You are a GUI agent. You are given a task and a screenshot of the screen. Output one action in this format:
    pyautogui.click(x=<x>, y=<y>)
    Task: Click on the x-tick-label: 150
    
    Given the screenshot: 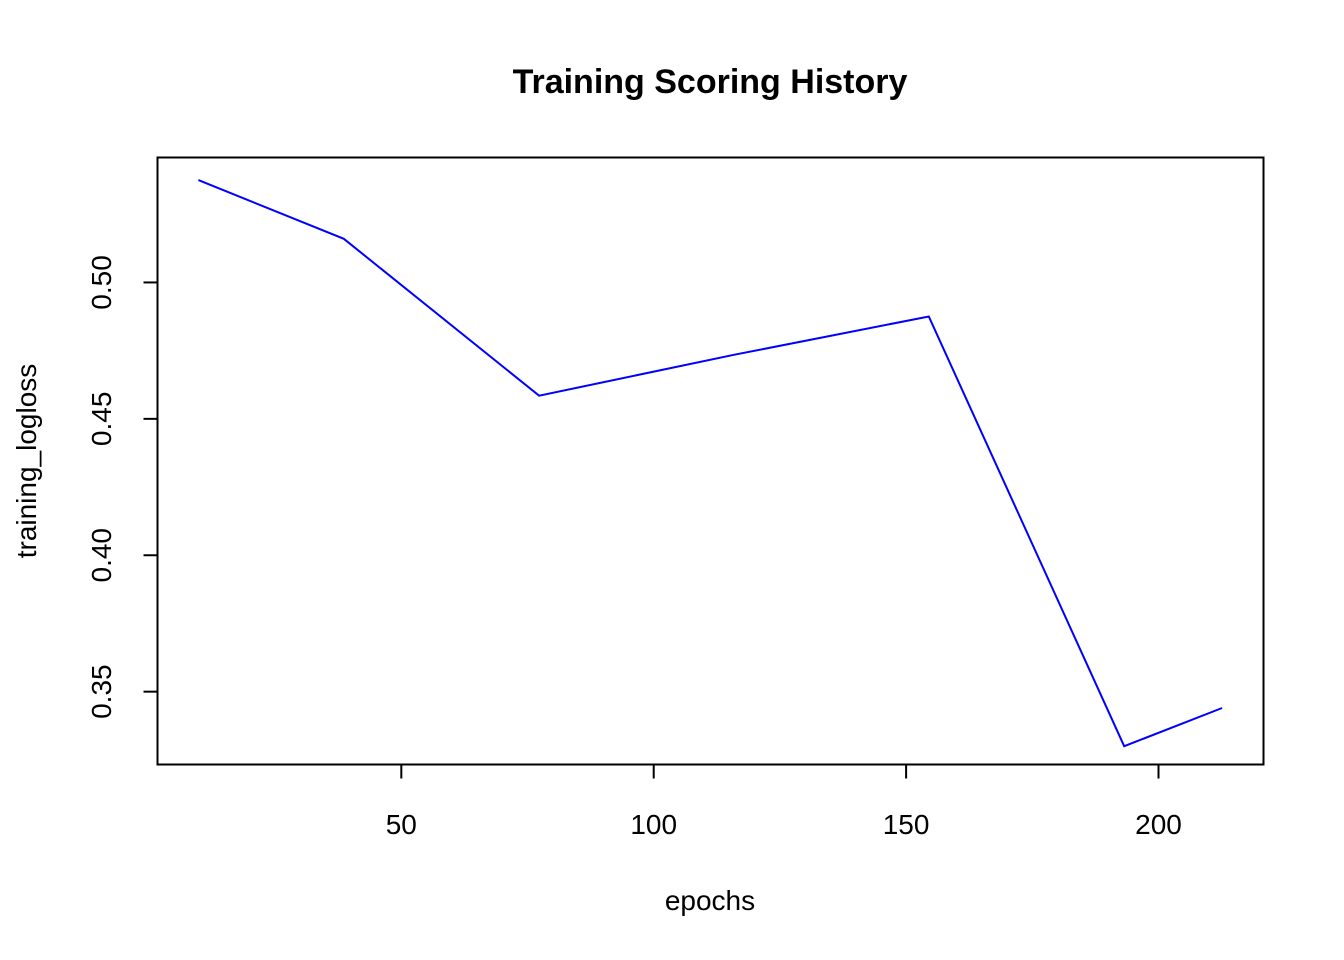 What is the action you would take?
    pyautogui.click(x=906, y=824)
    